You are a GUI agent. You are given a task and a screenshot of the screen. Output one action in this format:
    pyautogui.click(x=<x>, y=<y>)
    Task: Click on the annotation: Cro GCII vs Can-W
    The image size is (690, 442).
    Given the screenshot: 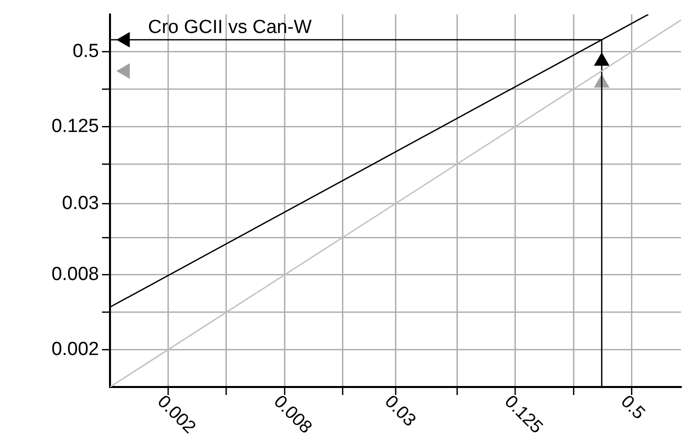 What is the action you would take?
    pyautogui.click(x=230, y=27)
    